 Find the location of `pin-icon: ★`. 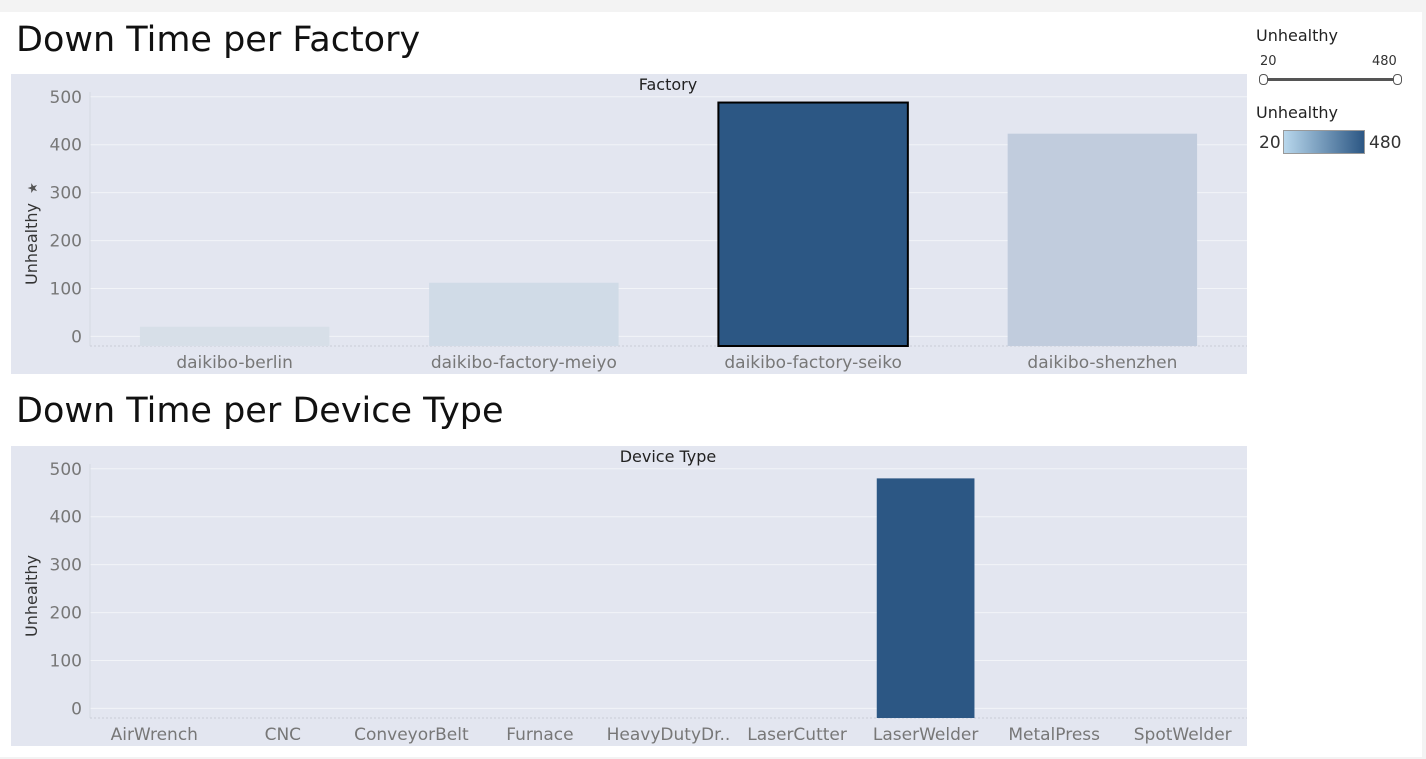

pin-icon: ★ is located at coordinates (33, 188).